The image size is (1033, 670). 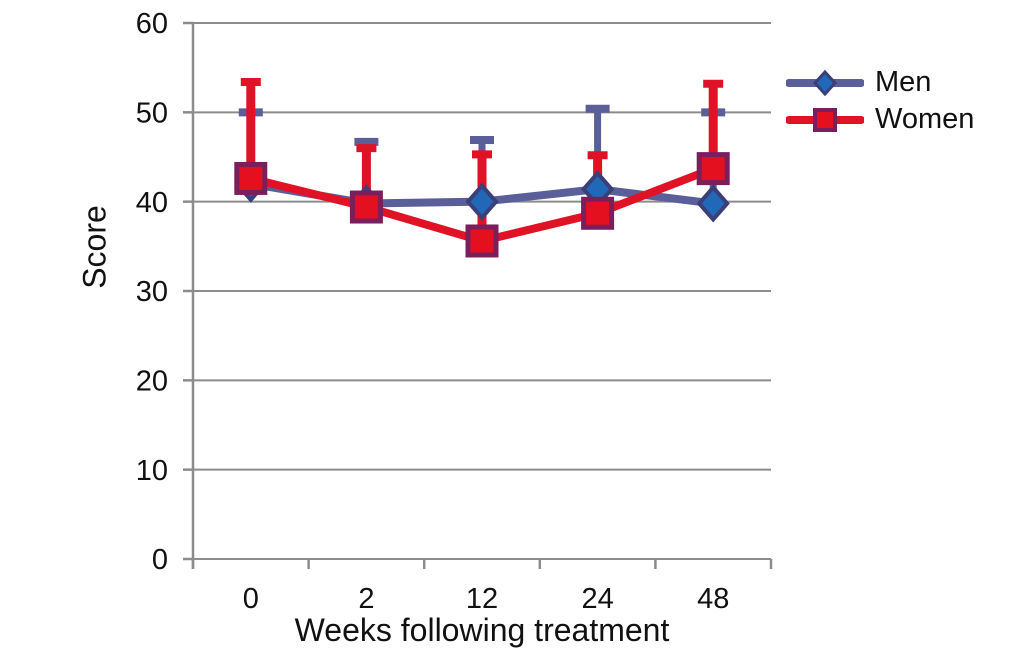 I want to click on x-tick-label: 2, so click(x=366, y=599).